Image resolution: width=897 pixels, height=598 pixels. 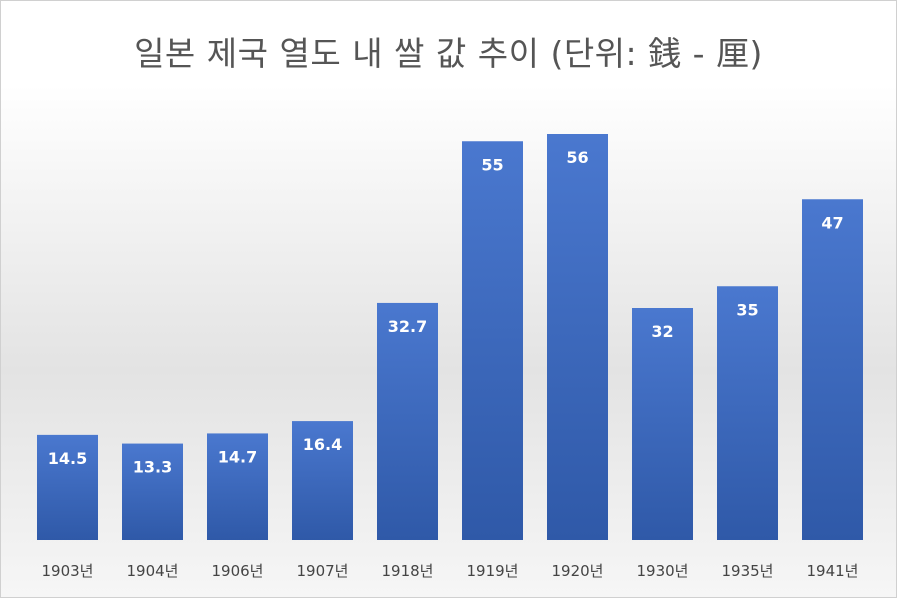 I want to click on category-label-6: 1920년, so click(x=578, y=571).